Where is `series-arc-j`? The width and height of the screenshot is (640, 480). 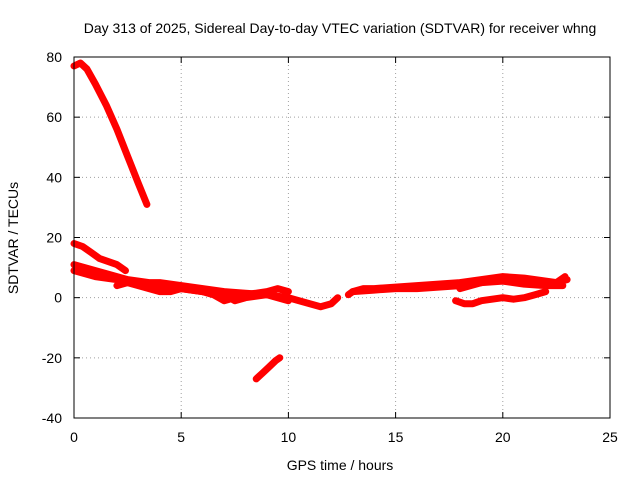 series-arc-j is located at coordinates (512, 283).